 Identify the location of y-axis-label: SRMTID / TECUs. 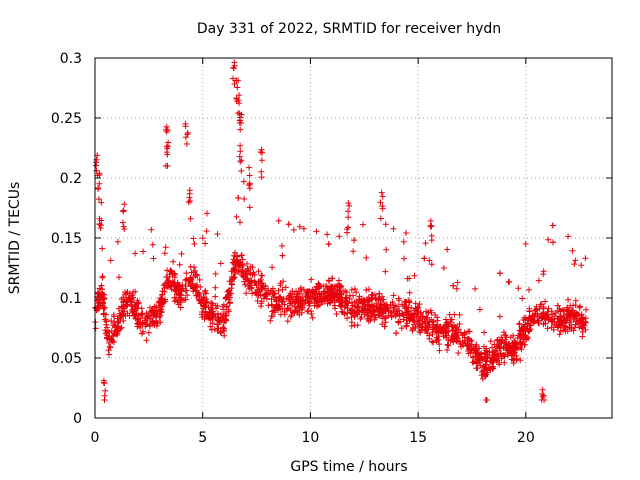
(15, 238).